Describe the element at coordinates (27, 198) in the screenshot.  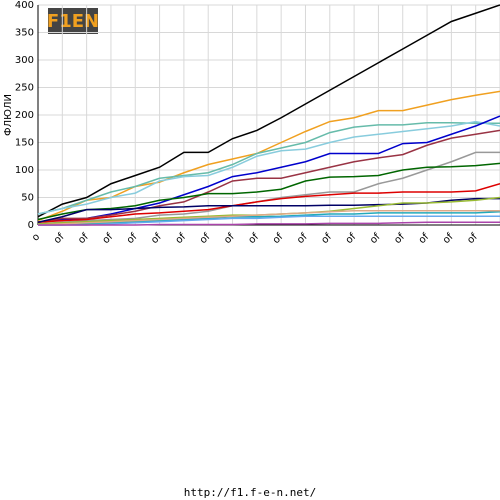
I see `y-tick-label: 50` at that location.